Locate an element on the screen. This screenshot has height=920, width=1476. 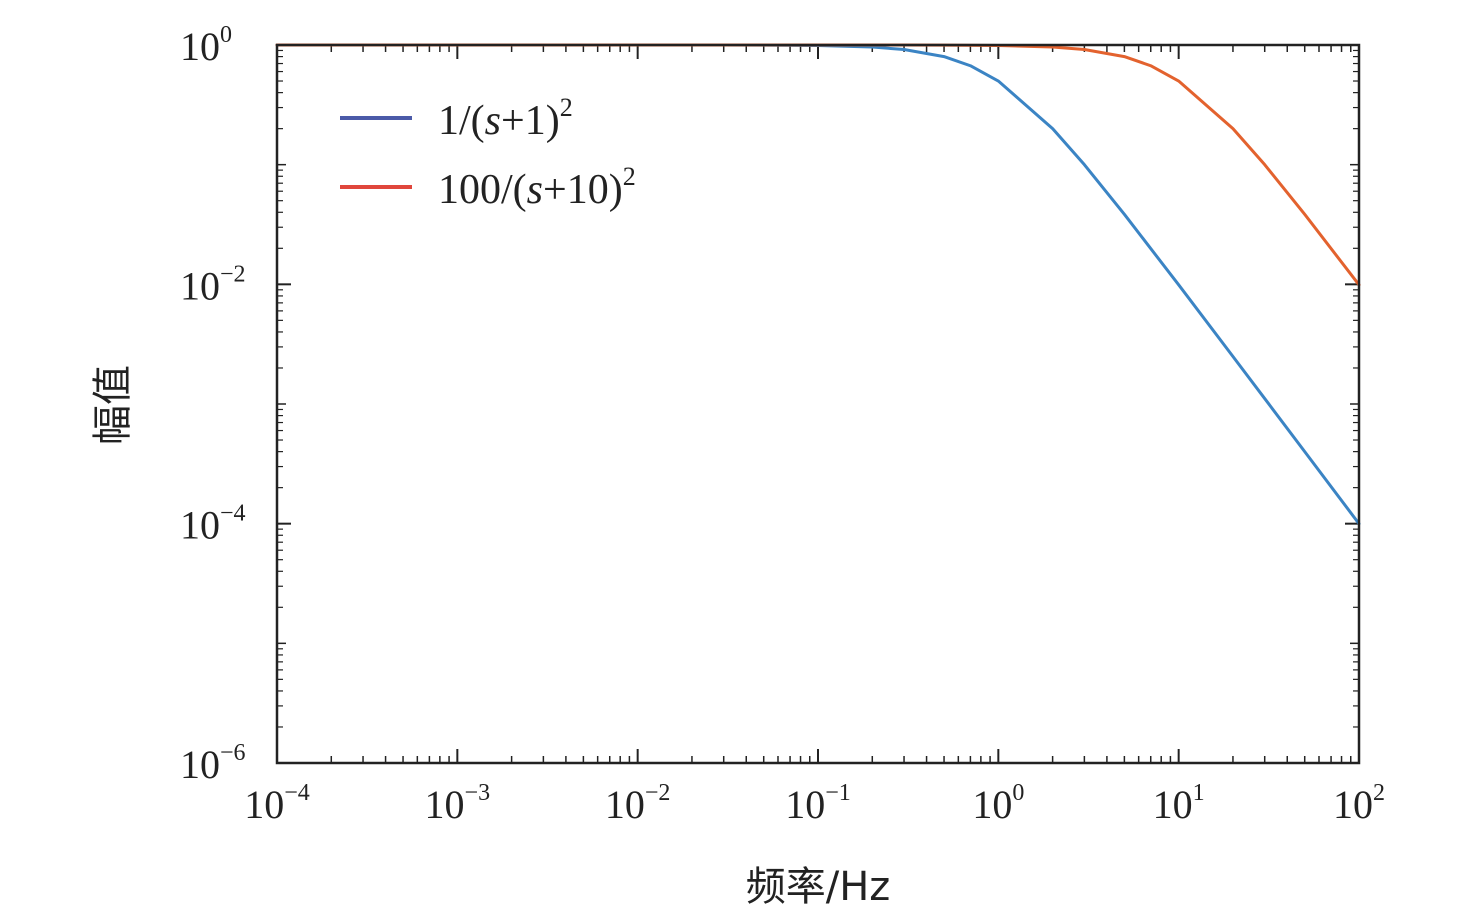
y-tick-labels: 10⁰ 10⁻² 10⁻⁴ 10⁻⁶ is located at coordinates (213, 404).